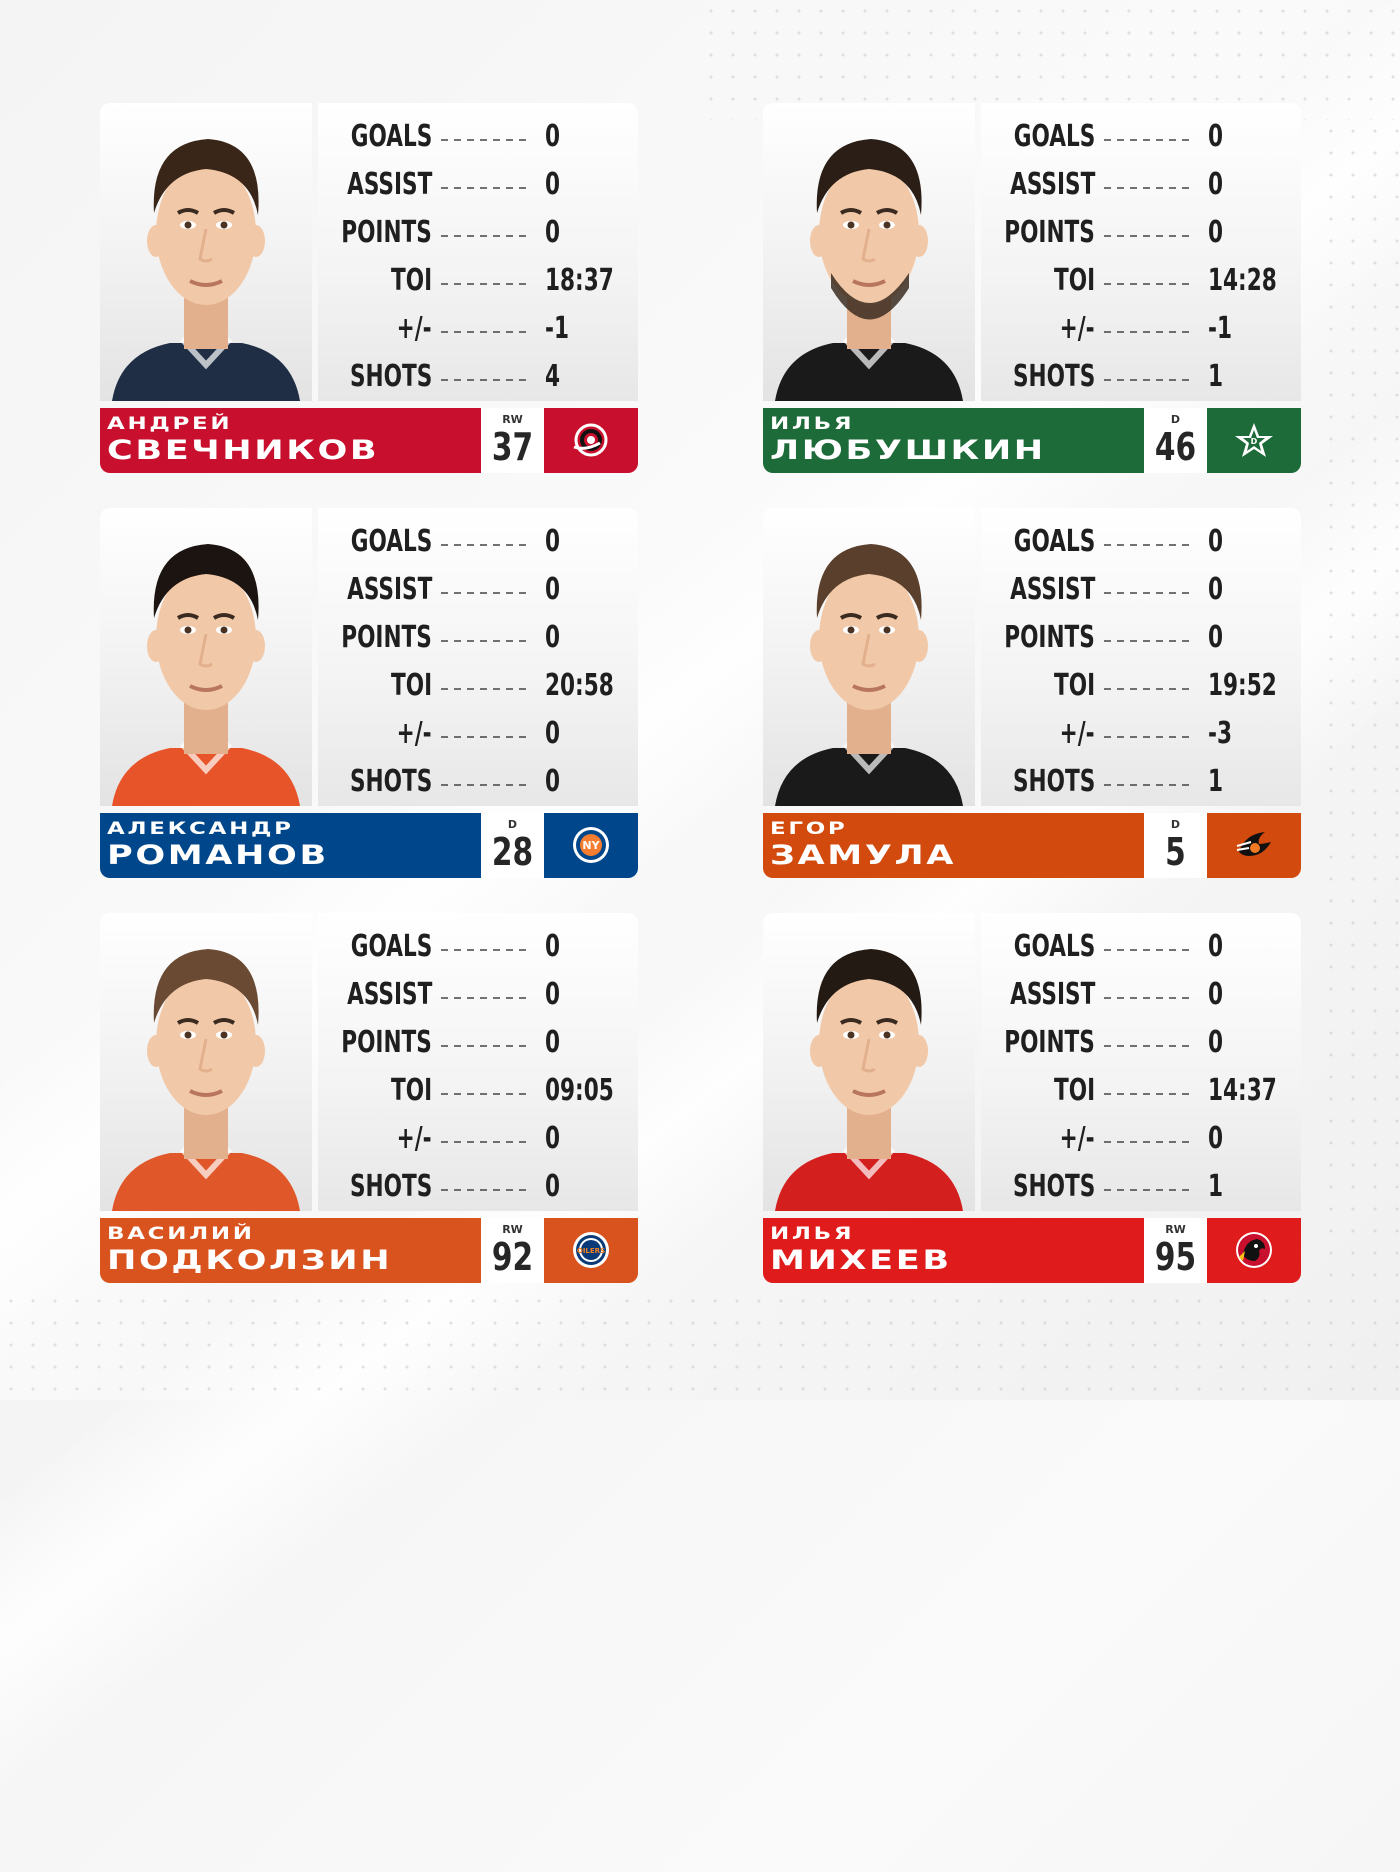 This screenshot has height=1872, width=1400. What do you see at coordinates (478, 690) in the screenshot?
I see `stat-row: TOI 20:58` at bounding box center [478, 690].